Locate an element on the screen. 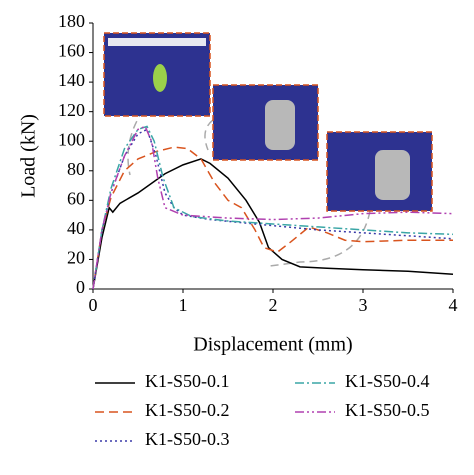 Image resolution: width=474 pixels, height=475 pixels. legend-label: K1-S50-0.3 is located at coordinates (187, 439).